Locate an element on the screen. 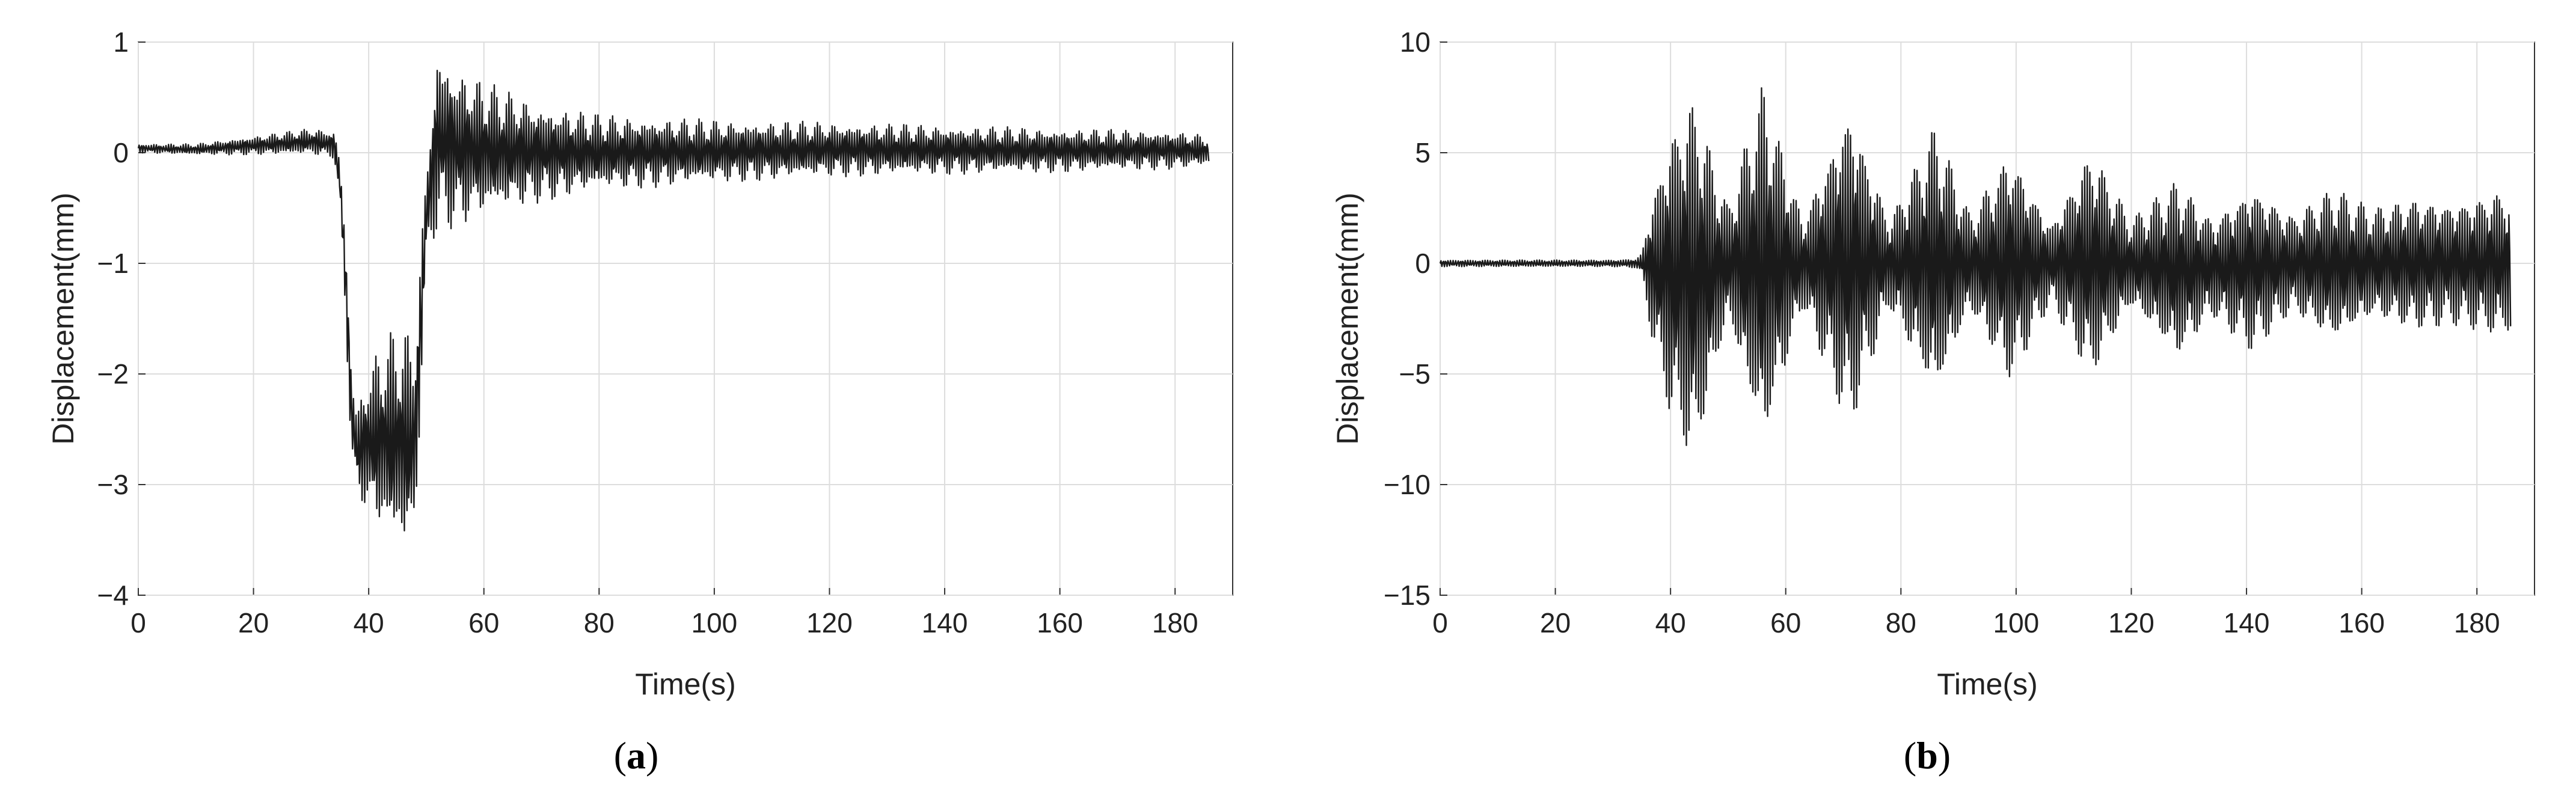  panel-caption-a: (a) is located at coordinates (636, 756).